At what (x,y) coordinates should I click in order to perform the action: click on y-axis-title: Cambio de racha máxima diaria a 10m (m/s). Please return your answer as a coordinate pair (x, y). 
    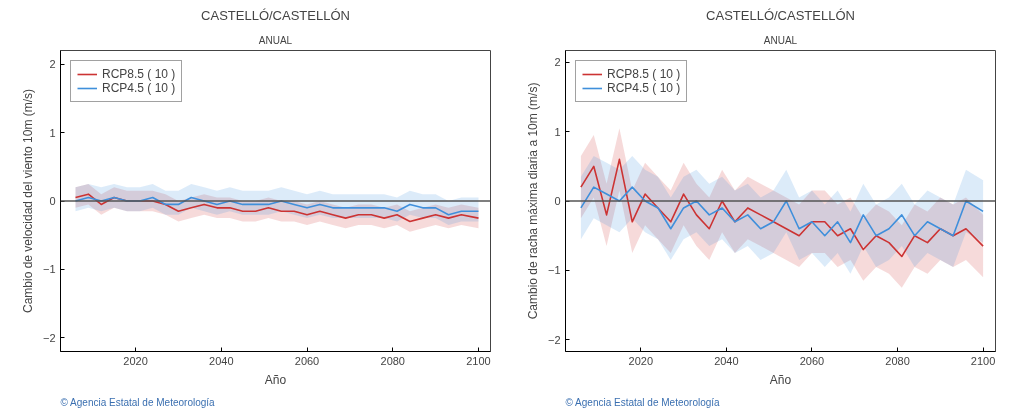
    Looking at the image, I should click on (532, 201).